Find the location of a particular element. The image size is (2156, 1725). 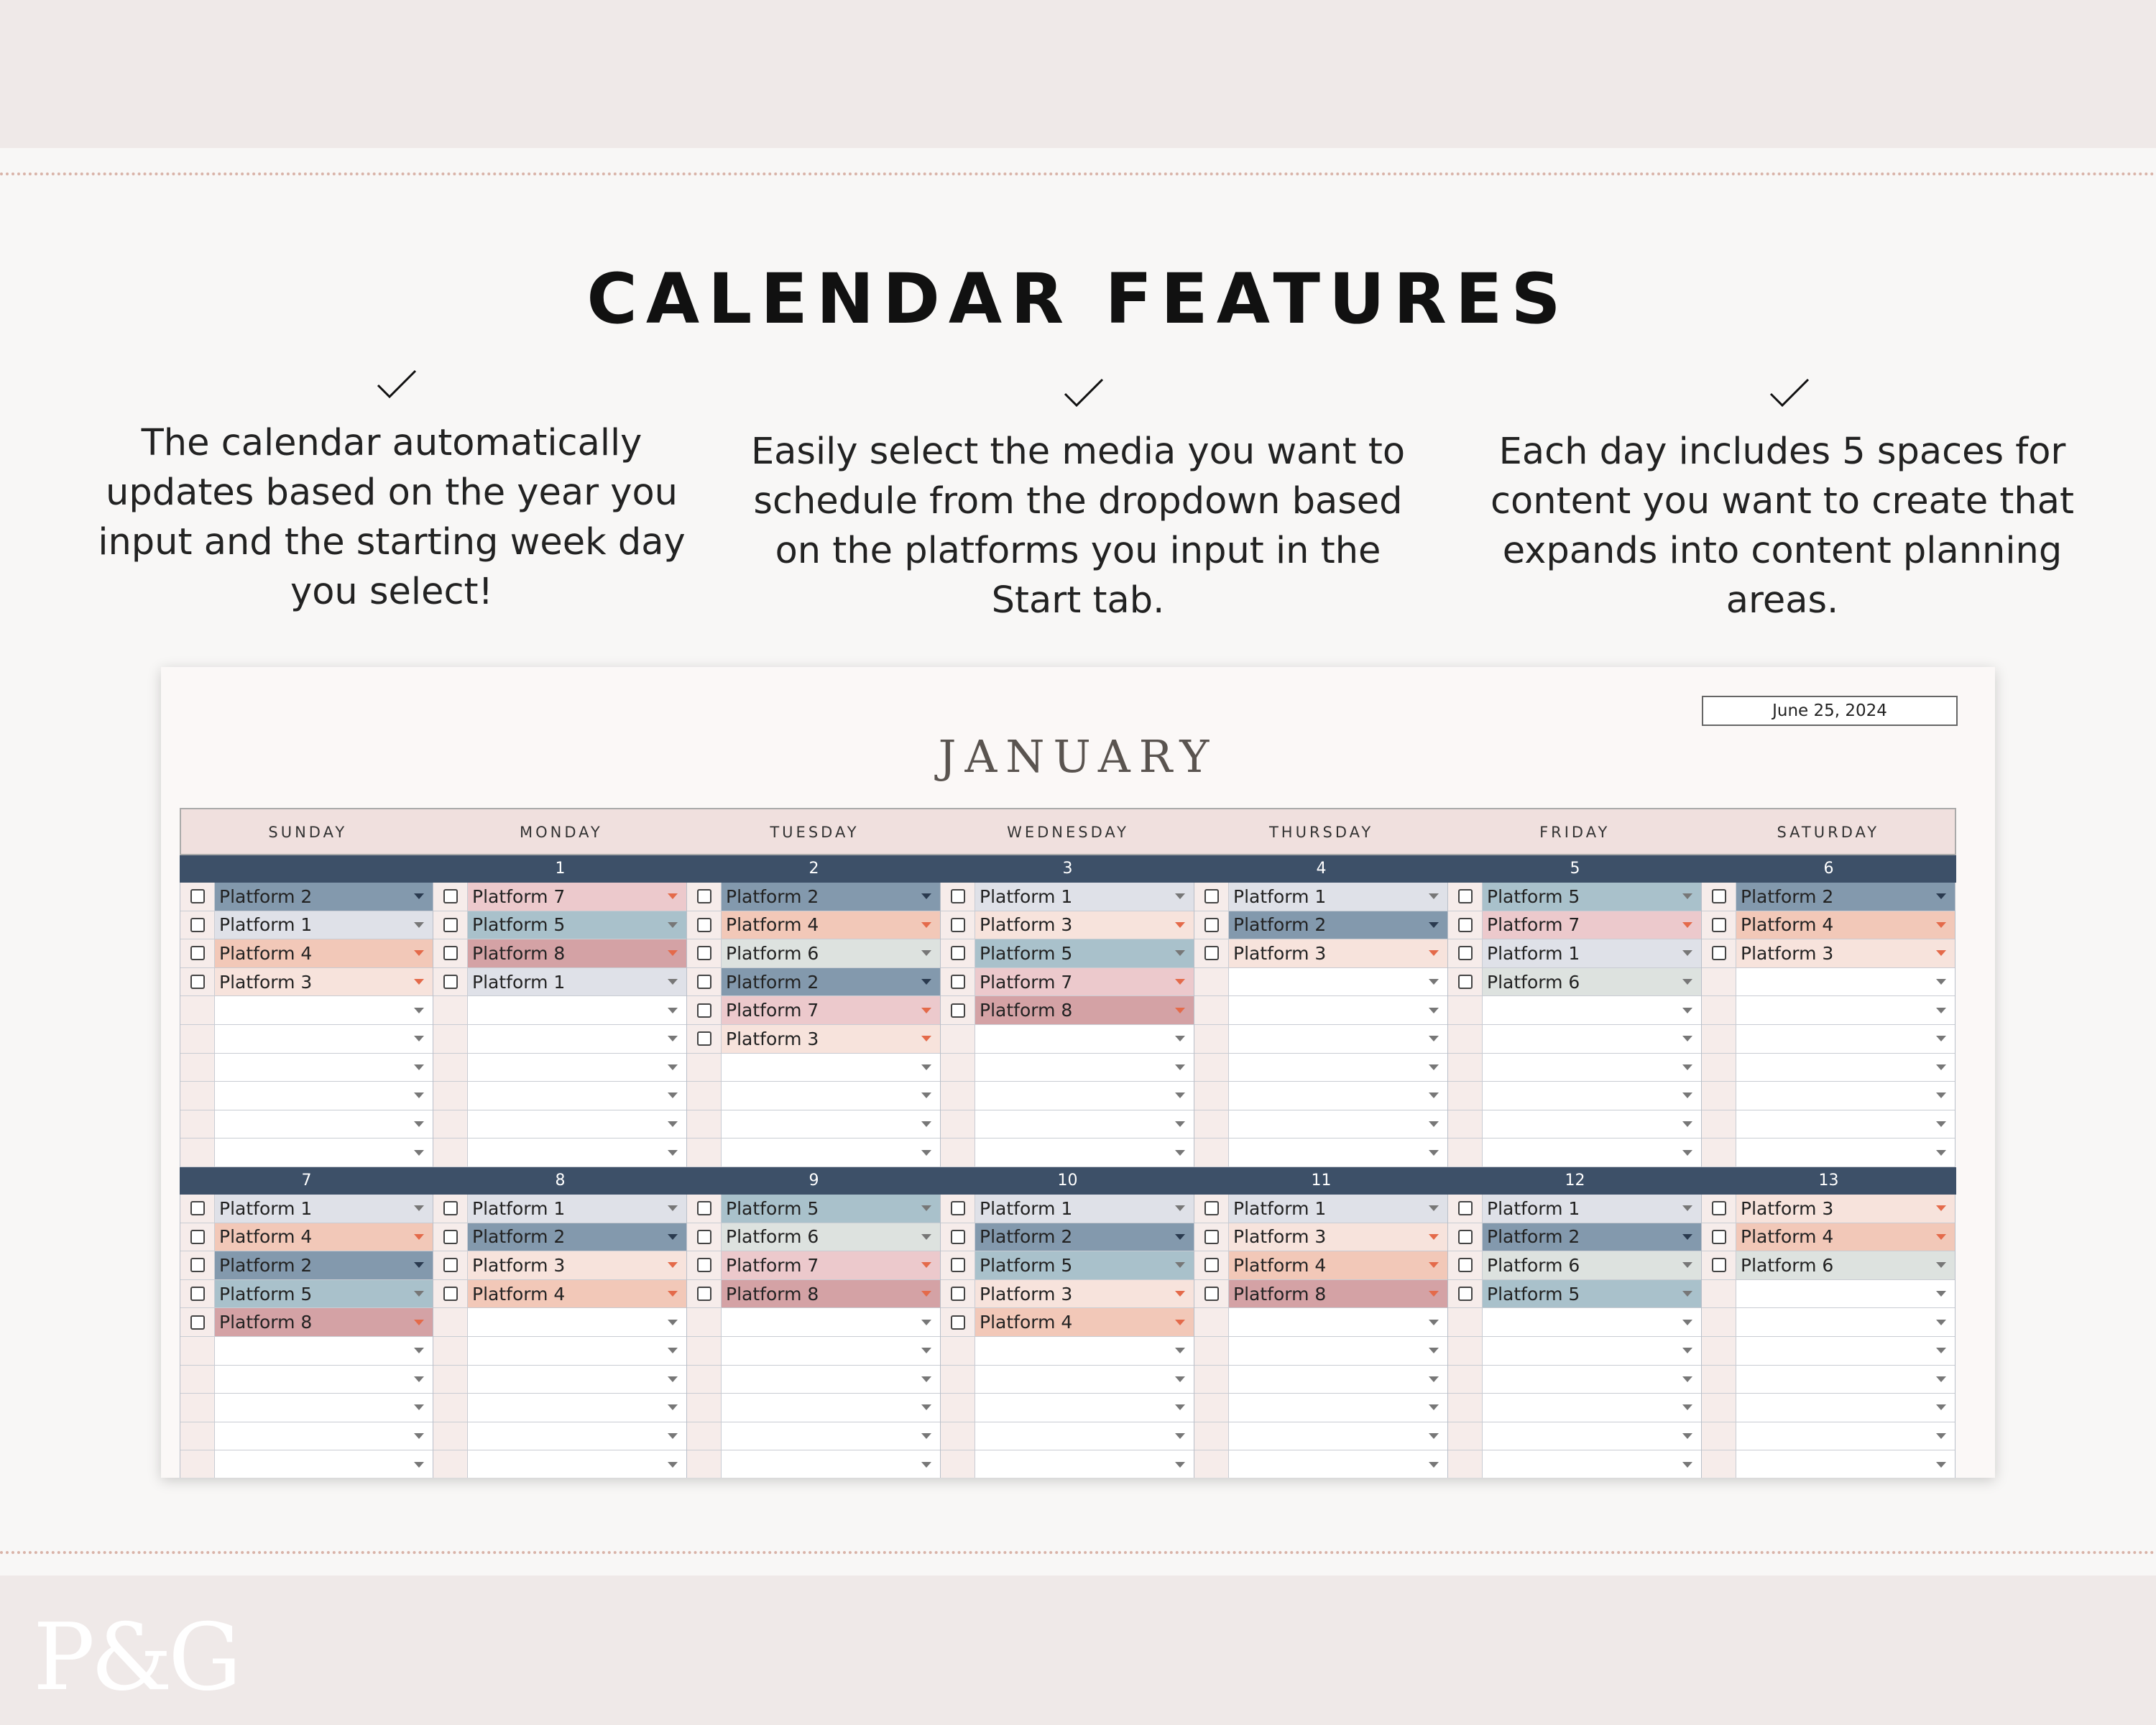

platform-dropdown: Platform 1 is located at coordinates (1592, 953).